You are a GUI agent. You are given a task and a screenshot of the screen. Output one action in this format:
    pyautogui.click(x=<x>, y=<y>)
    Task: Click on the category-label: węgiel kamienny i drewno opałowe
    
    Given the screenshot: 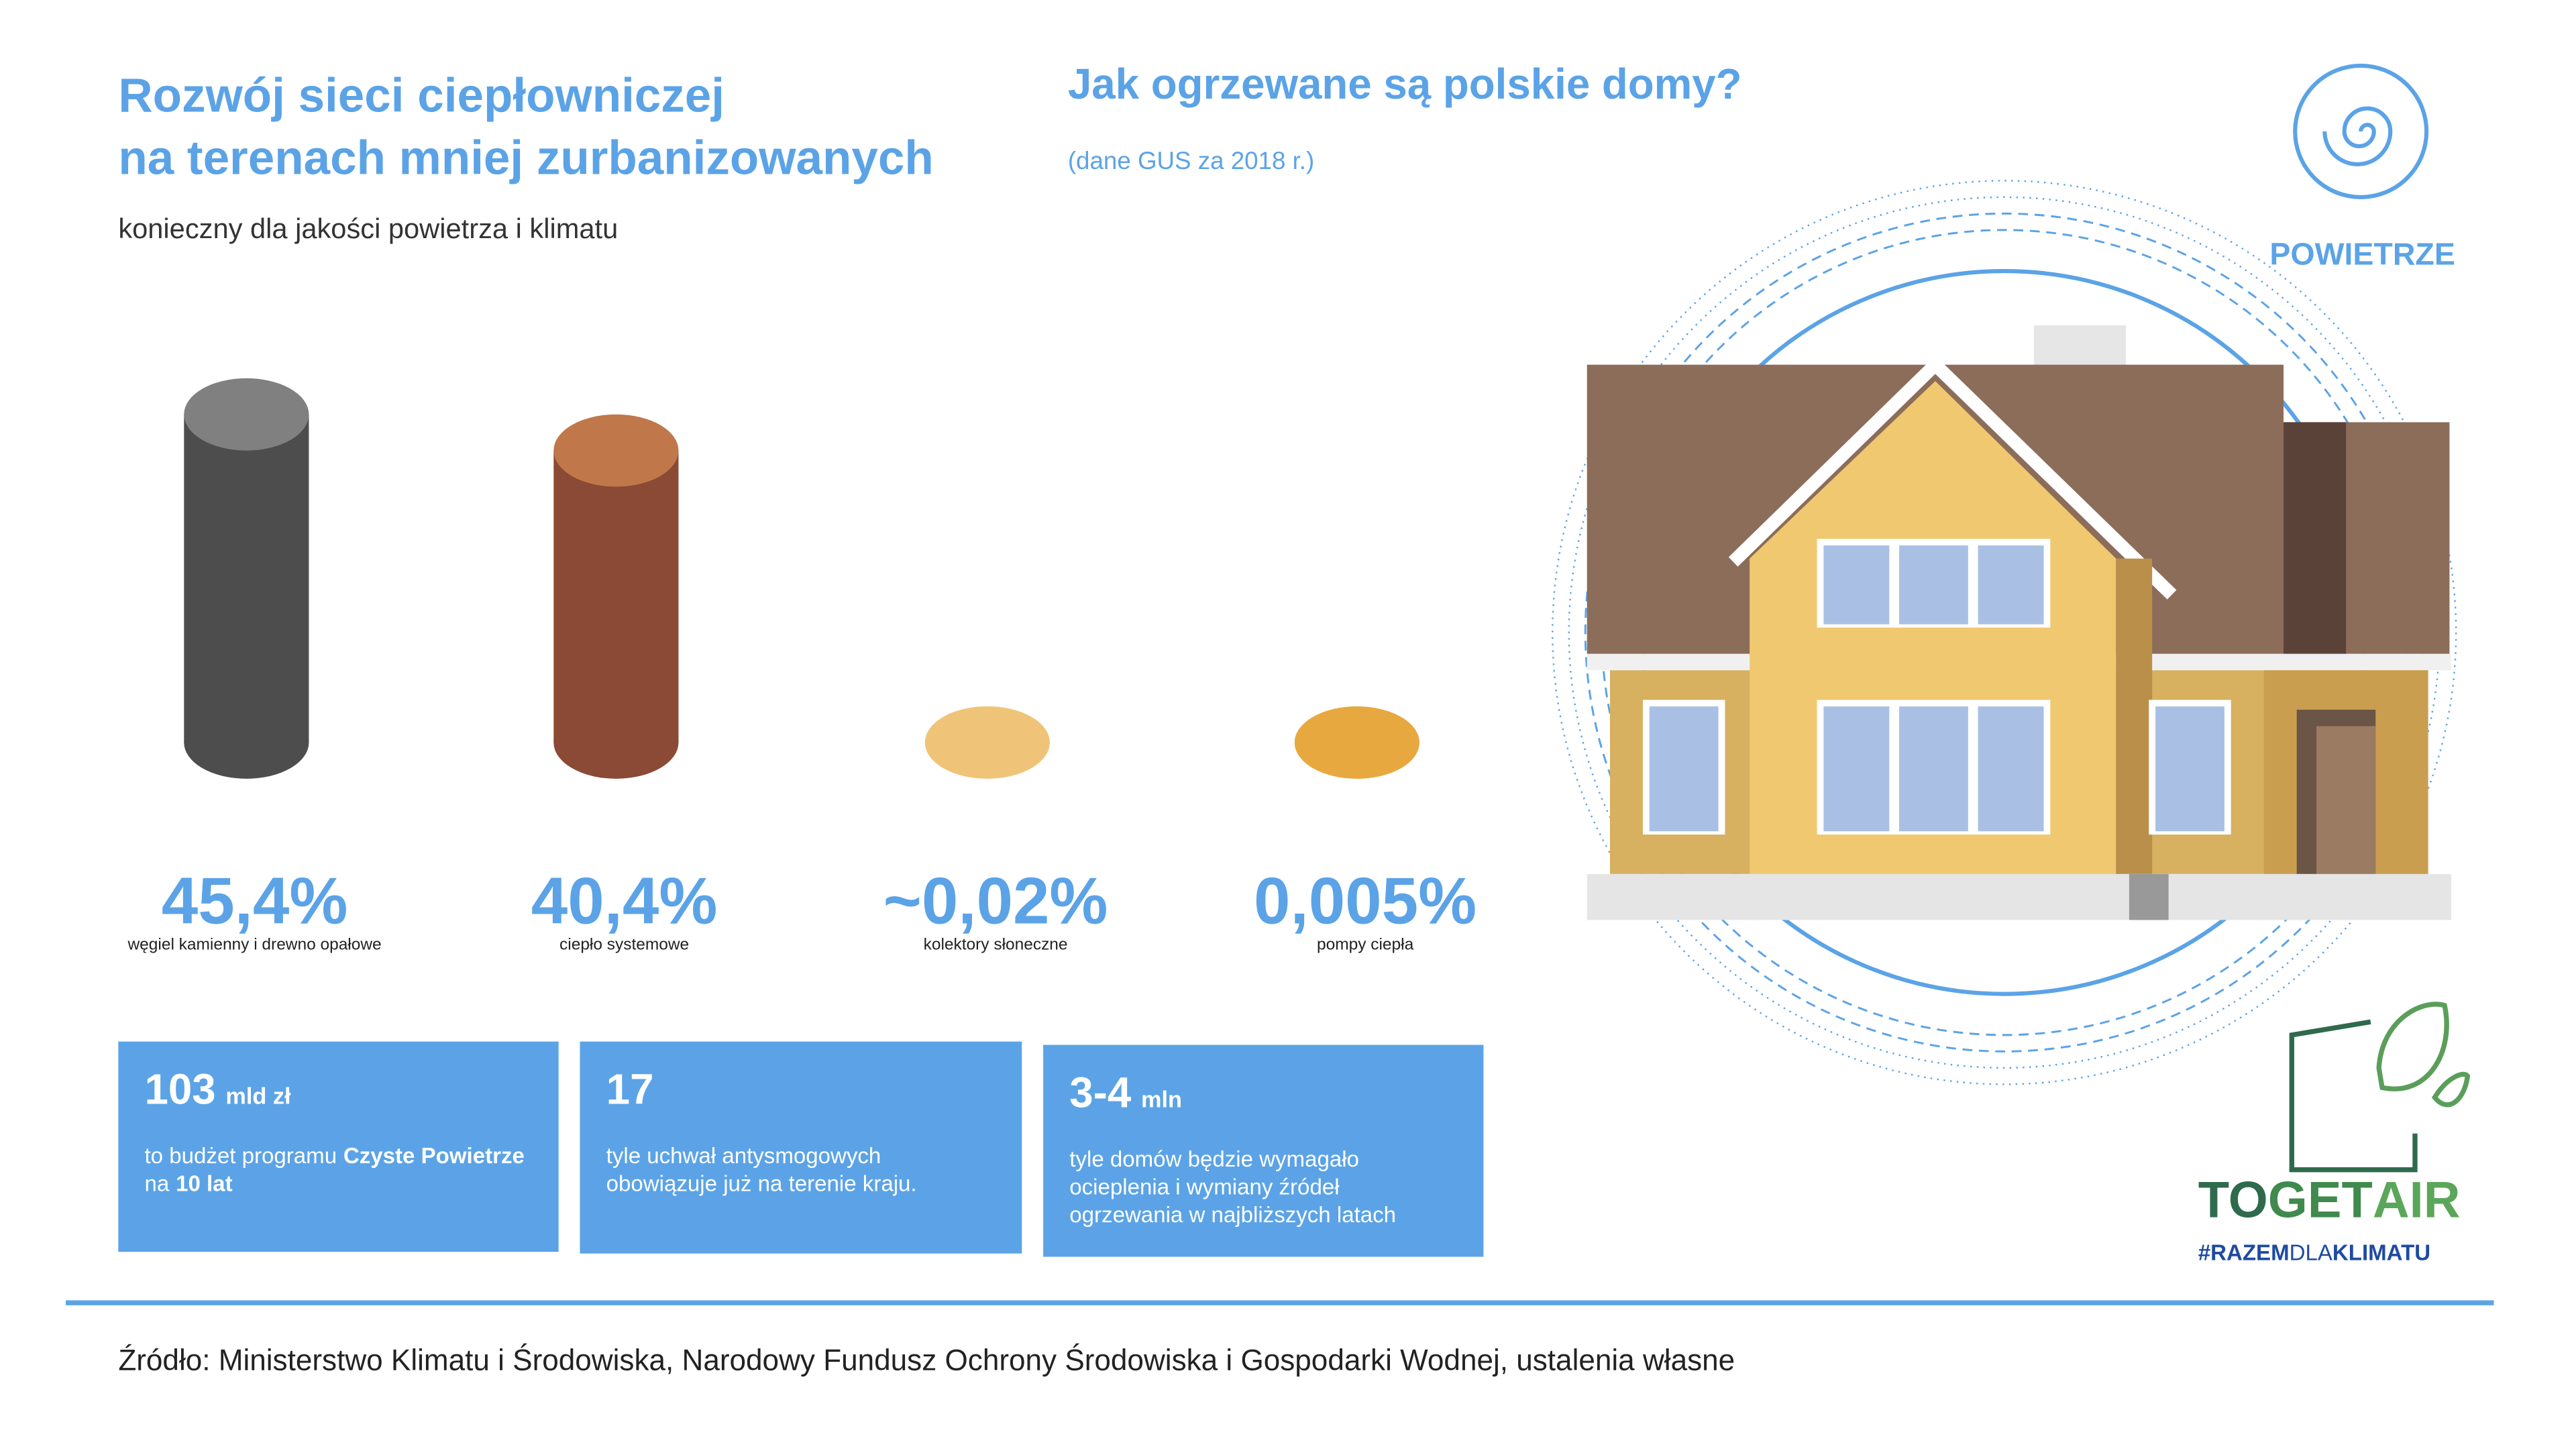 What is the action you would take?
    pyautogui.click(x=254, y=945)
    